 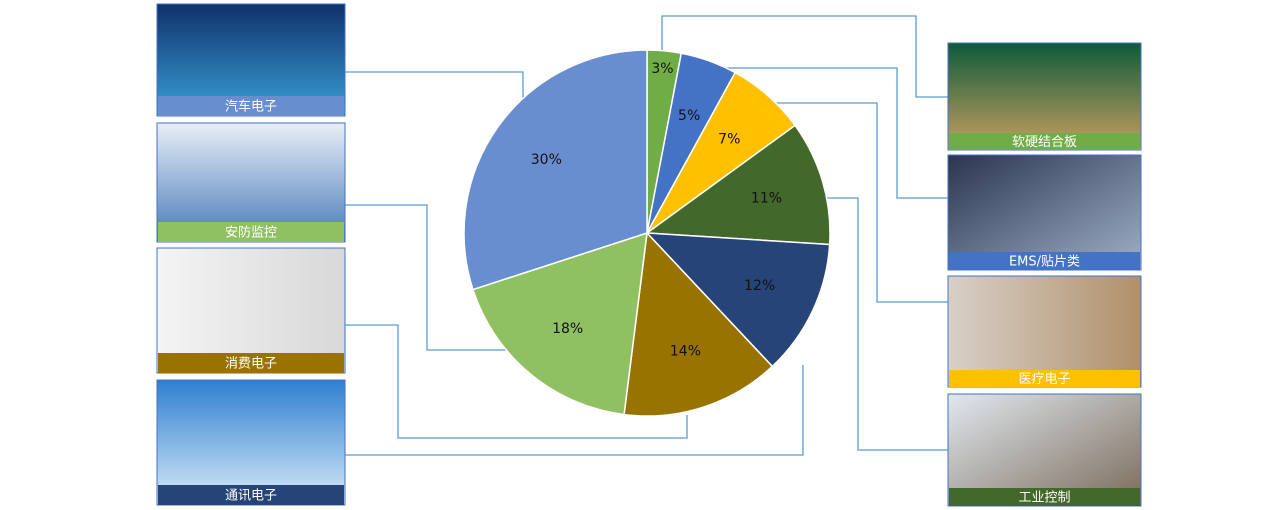 I want to click on category-label: 通讯电子, so click(x=251, y=496).